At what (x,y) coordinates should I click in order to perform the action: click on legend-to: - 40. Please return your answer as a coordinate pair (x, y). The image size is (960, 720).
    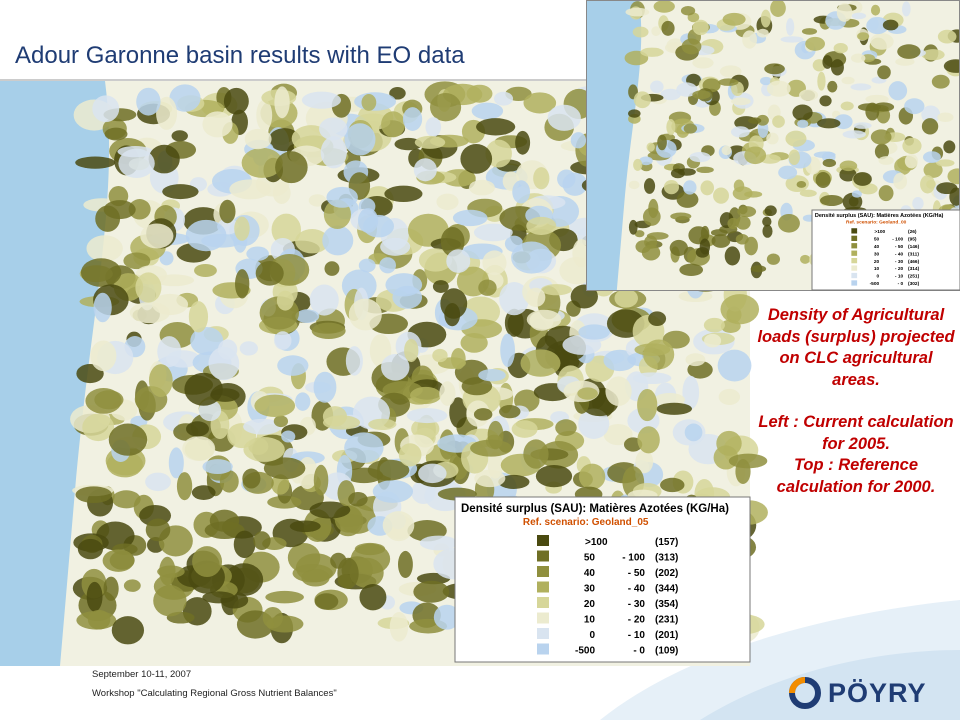
    Looking at the image, I should click on (637, 589).